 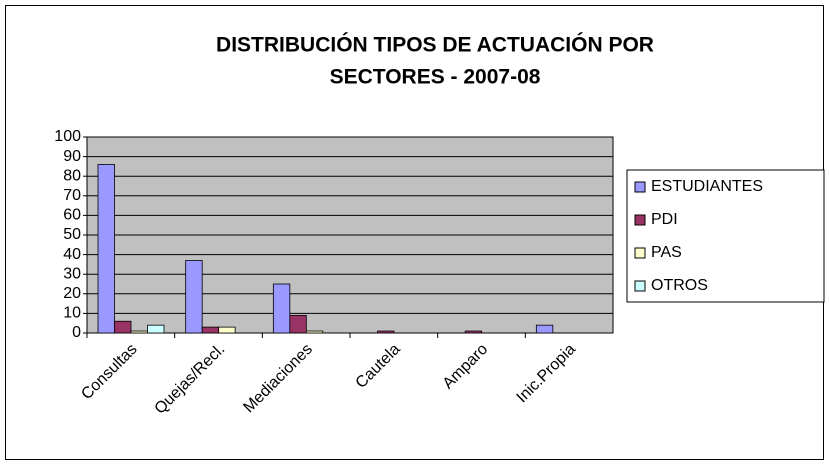 I want to click on y-tick-label: 30, so click(x=72, y=273).